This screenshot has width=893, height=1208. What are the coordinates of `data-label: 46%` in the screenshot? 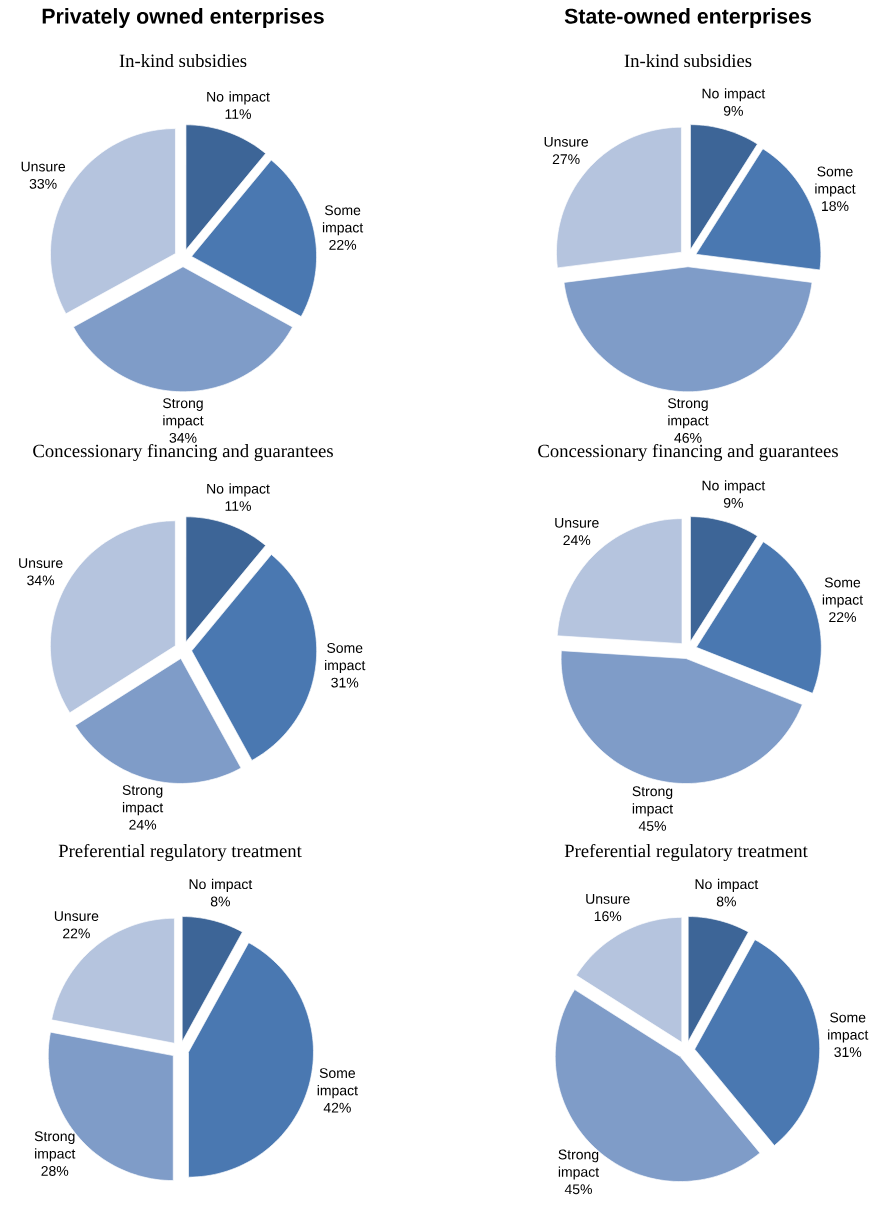 It's located at (688, 437).